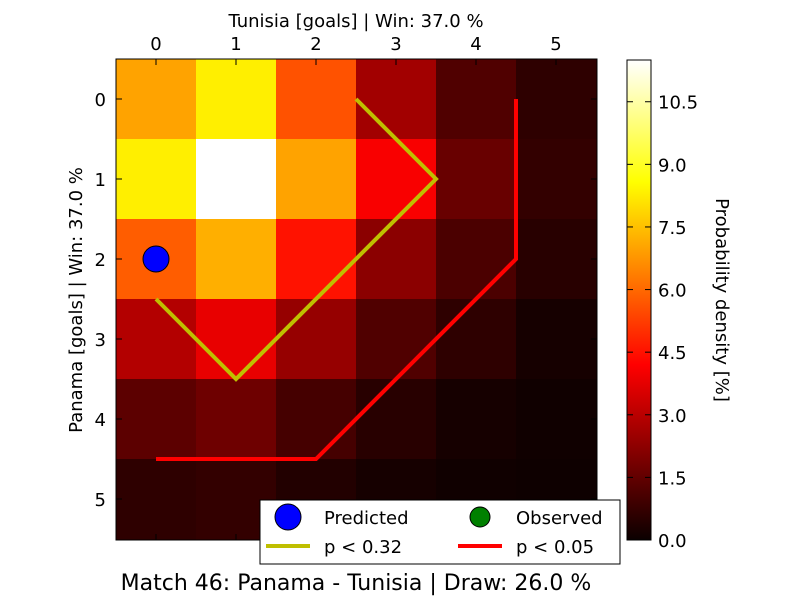 Image resolution: width=800 pixels, height=600 pixels. What do you see at coordinates (235, 44) in the screenshot?
I see `x-tick-label: 1` at bounding box center [235, 44].